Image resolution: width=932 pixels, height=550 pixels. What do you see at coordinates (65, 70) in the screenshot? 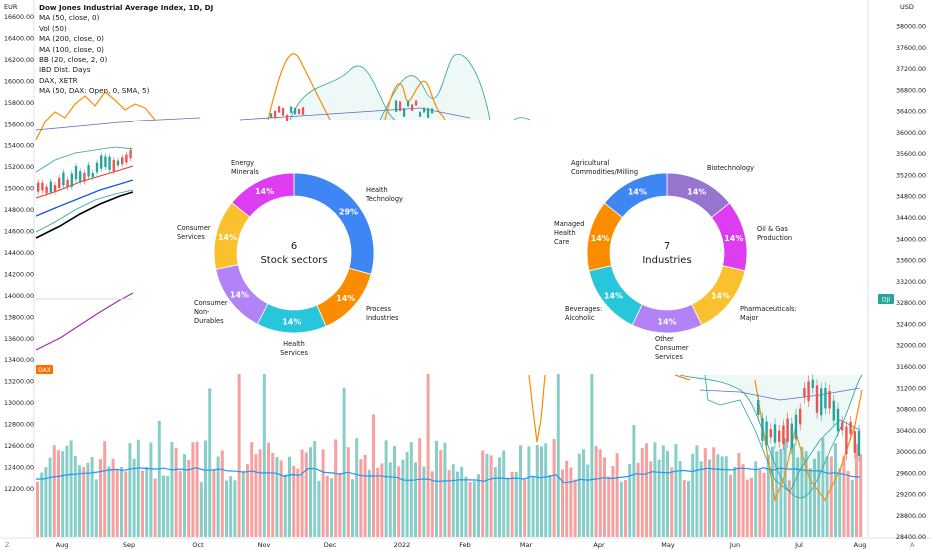
I see `indicator-ibd: IBD Dist. Days` at bounding box center [65, 70].